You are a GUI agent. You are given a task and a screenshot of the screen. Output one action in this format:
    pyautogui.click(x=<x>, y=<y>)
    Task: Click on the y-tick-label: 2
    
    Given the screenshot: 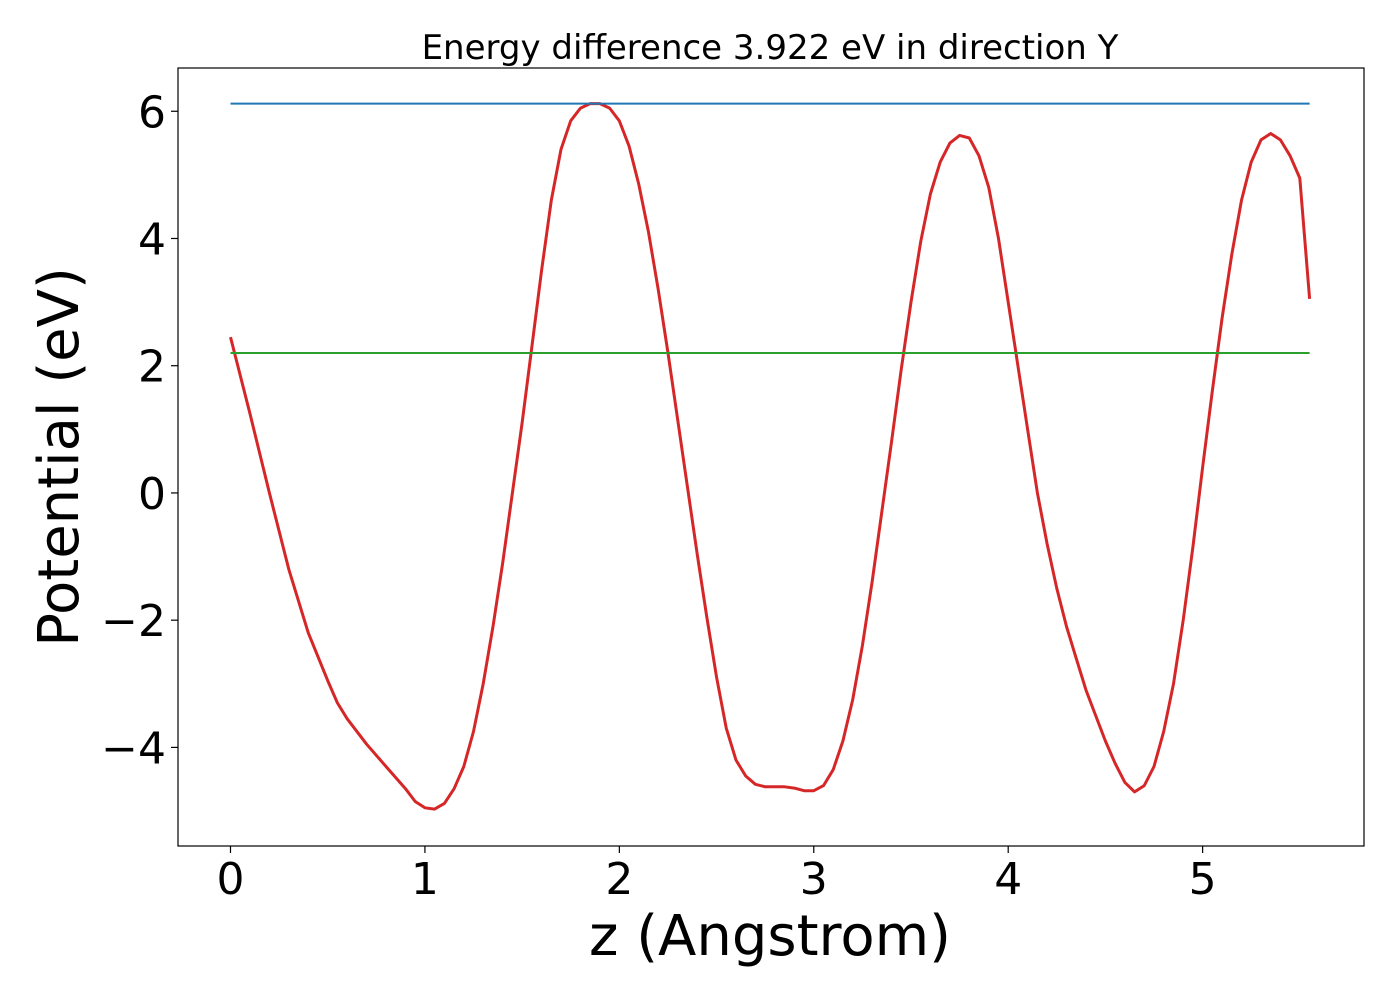 What is the action you would take?
    pyautogui.click(x=152, y=367)
    